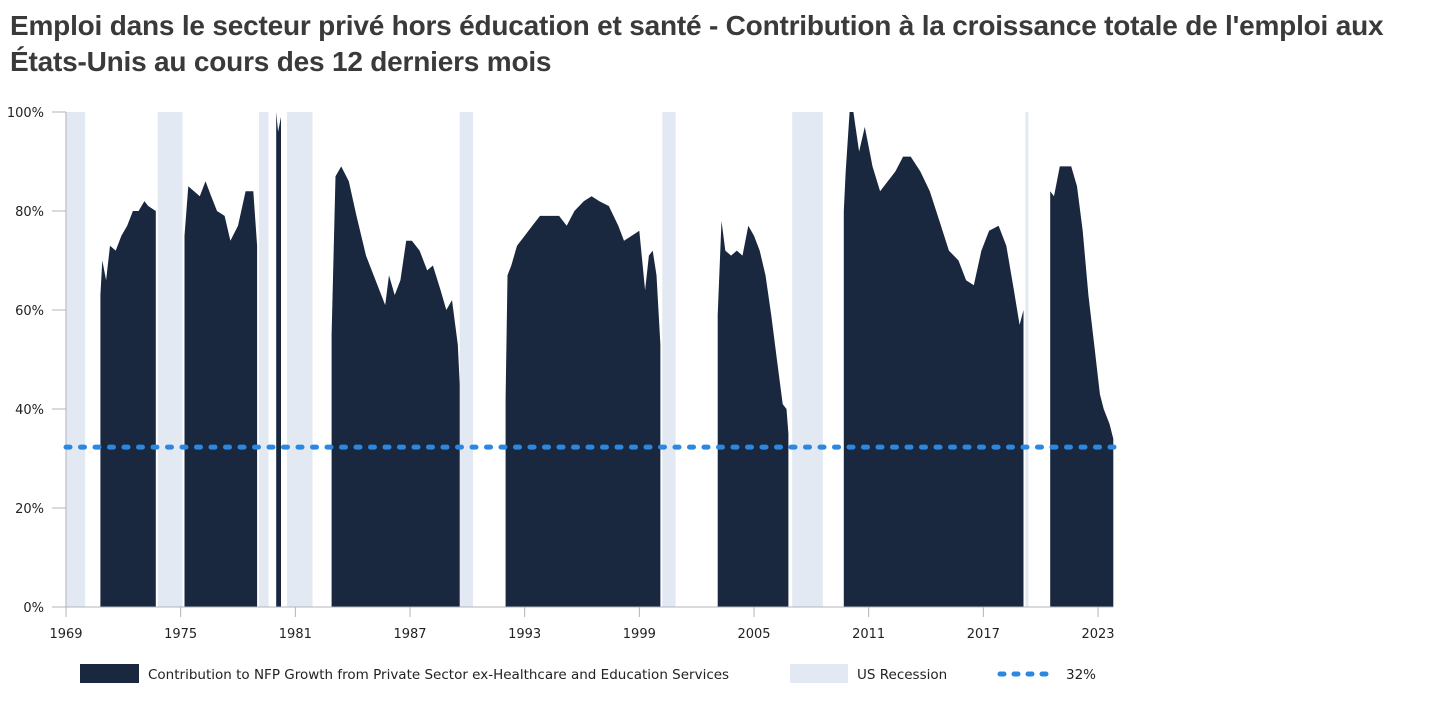  I want to click on x-tick-label: 1987, so click(409, 634).